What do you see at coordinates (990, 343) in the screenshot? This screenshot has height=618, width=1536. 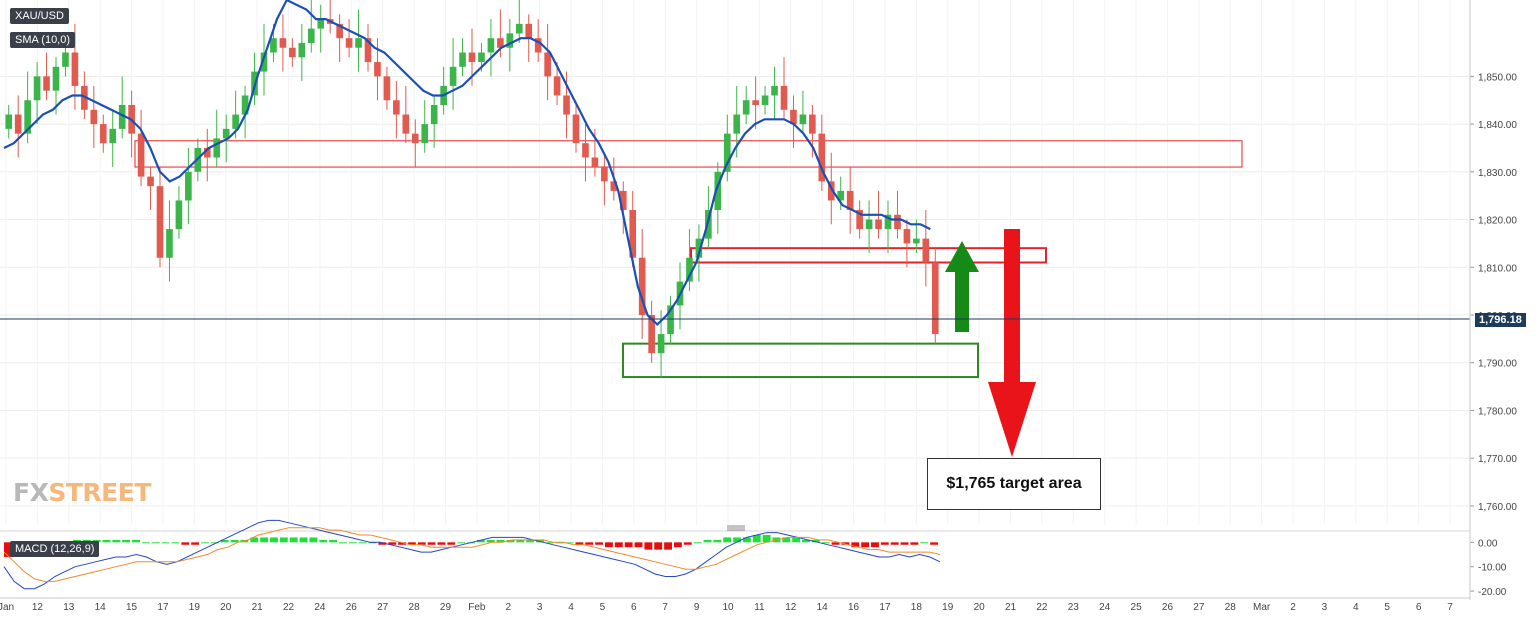 I see `arrows` at bounding box center [990, 343].